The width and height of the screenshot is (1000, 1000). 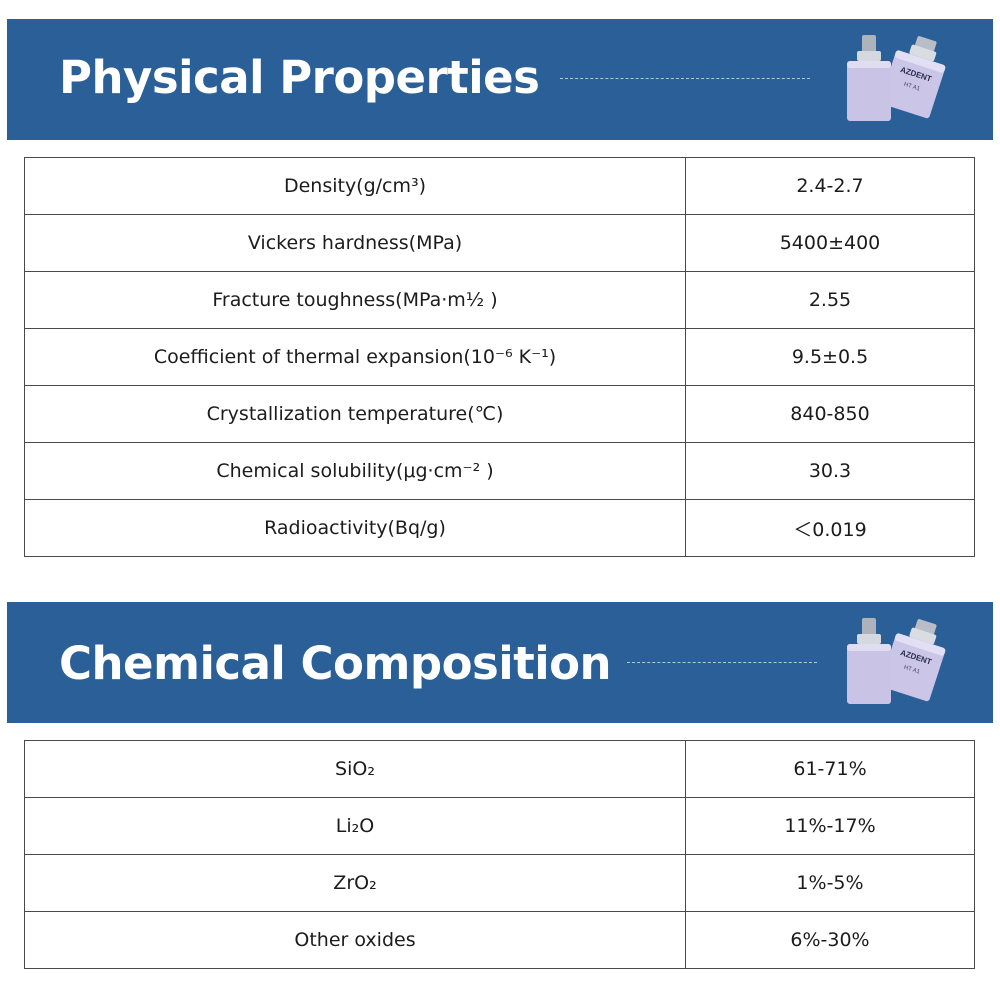 I want to click on property-label: Density(g/cm³), so click(x=355, y=186).